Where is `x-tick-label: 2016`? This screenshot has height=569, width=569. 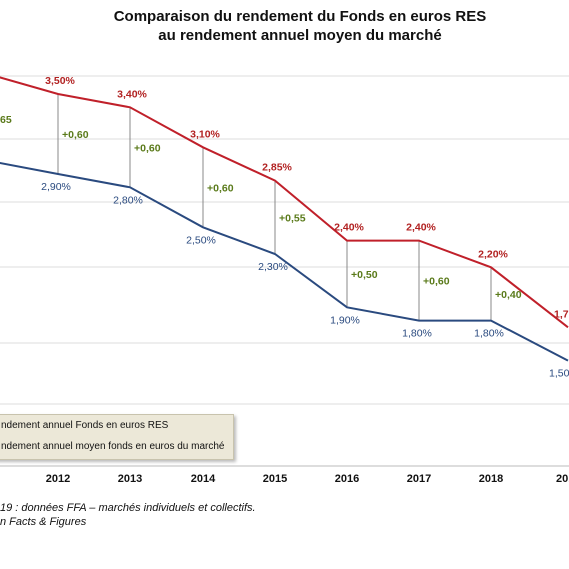
x-tick-label: 2016 is located at coordinates (347, 479).